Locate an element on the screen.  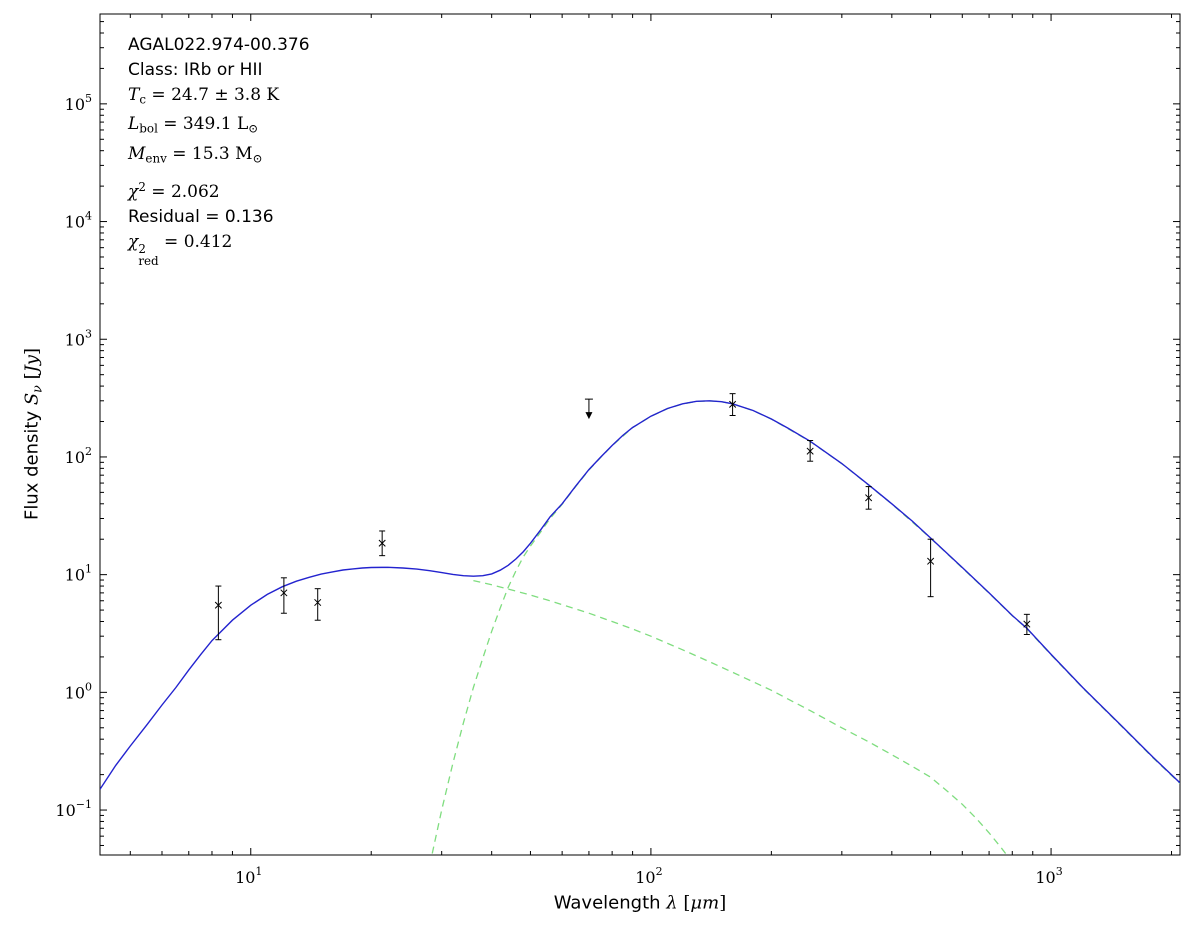
y-tick-label: 10³ is located at coordinates (78, 338).